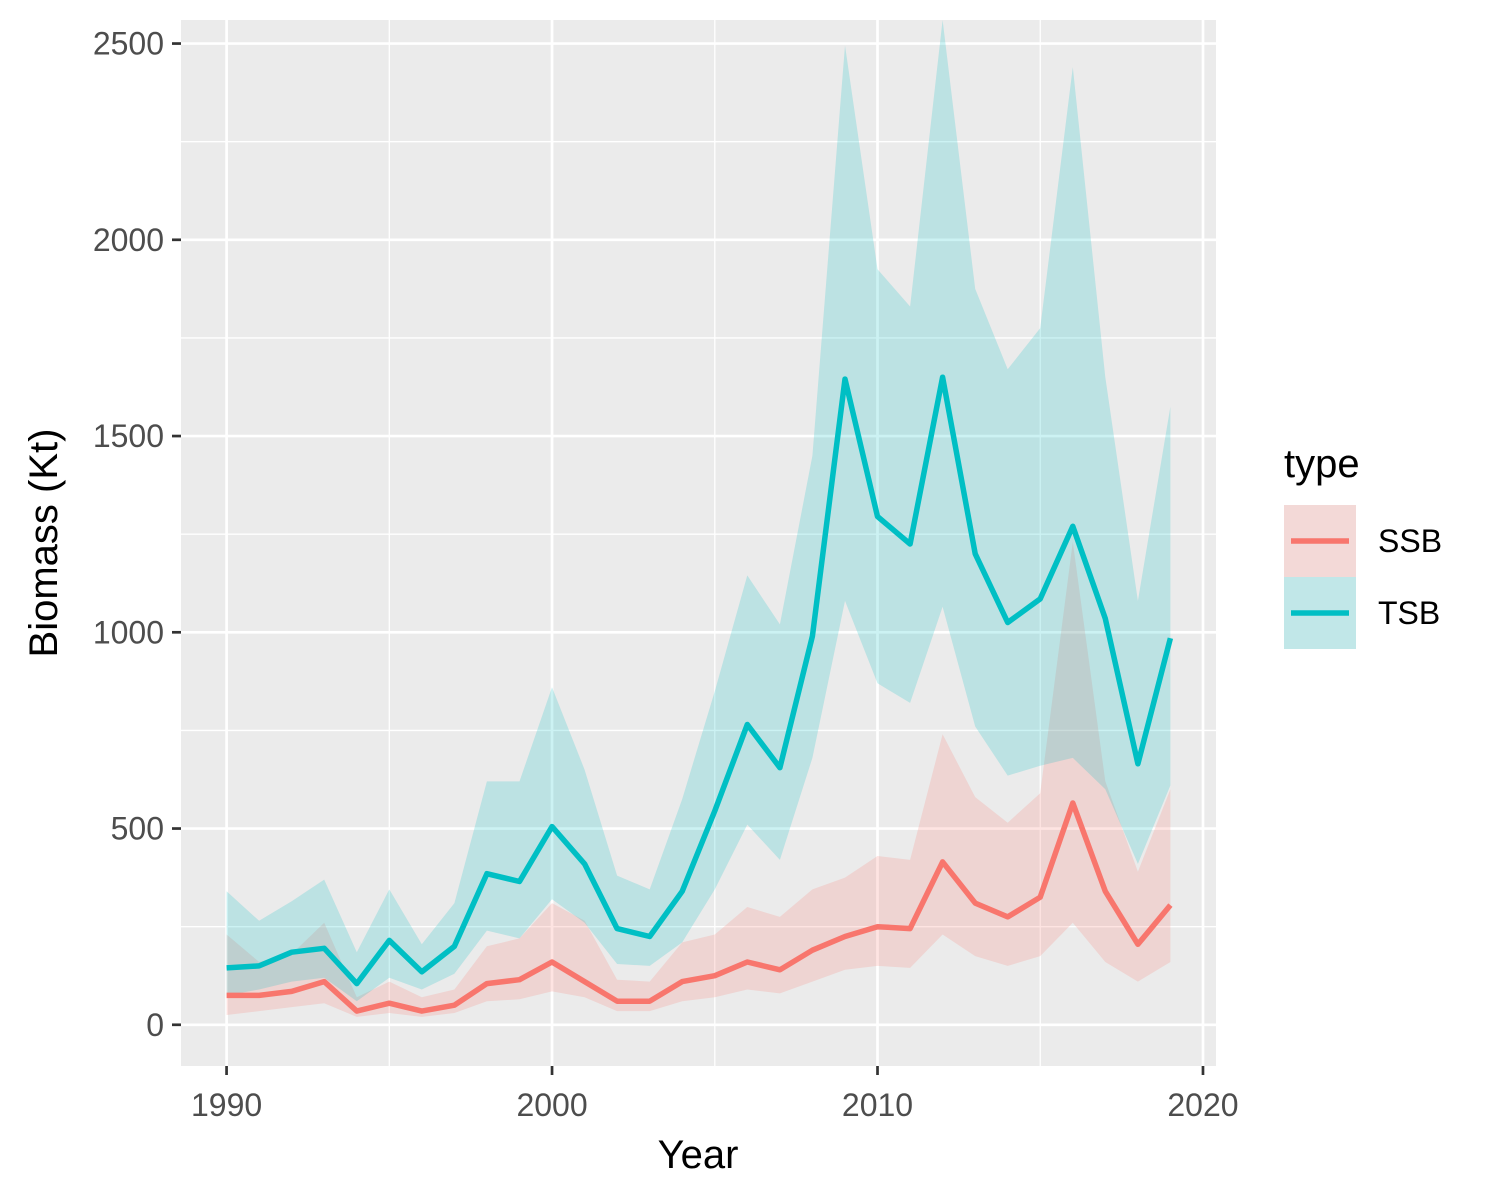 The height and width of the screenshot is (1200, 1500). Describe the element at coordinates (551, 1105) in the screenshot. I see `x-tick-label: 2000` at that location.